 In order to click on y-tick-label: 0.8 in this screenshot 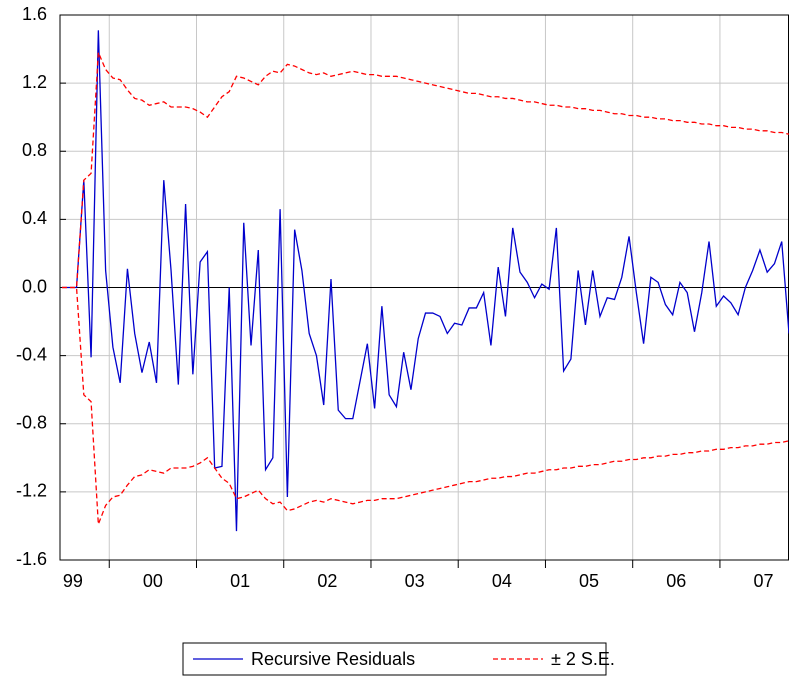, I will do `click(34, 150)`.